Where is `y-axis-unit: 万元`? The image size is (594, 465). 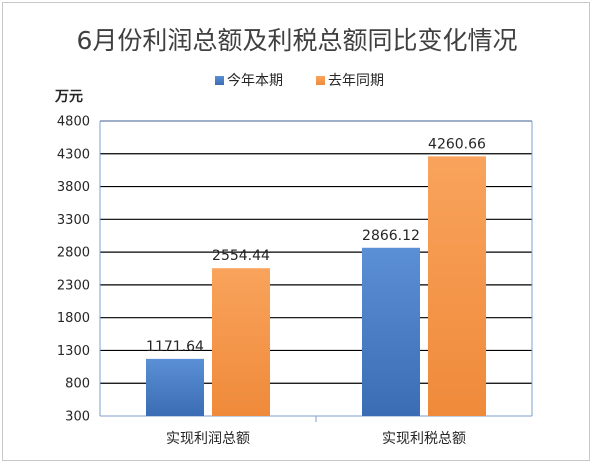
y-axis-unit: 万元 is located at coordinates (68, 97).